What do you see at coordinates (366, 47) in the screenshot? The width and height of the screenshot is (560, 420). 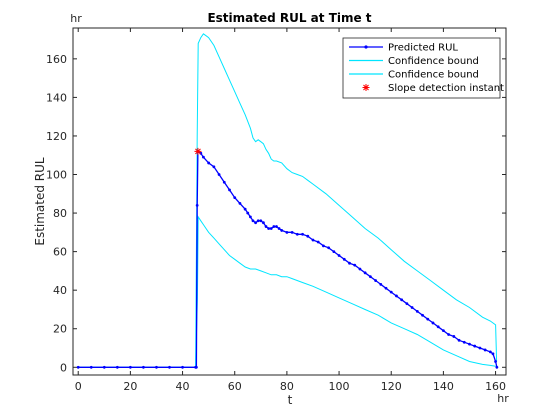 I see `legend-dot-swatch` at bounding box center [366, 47].